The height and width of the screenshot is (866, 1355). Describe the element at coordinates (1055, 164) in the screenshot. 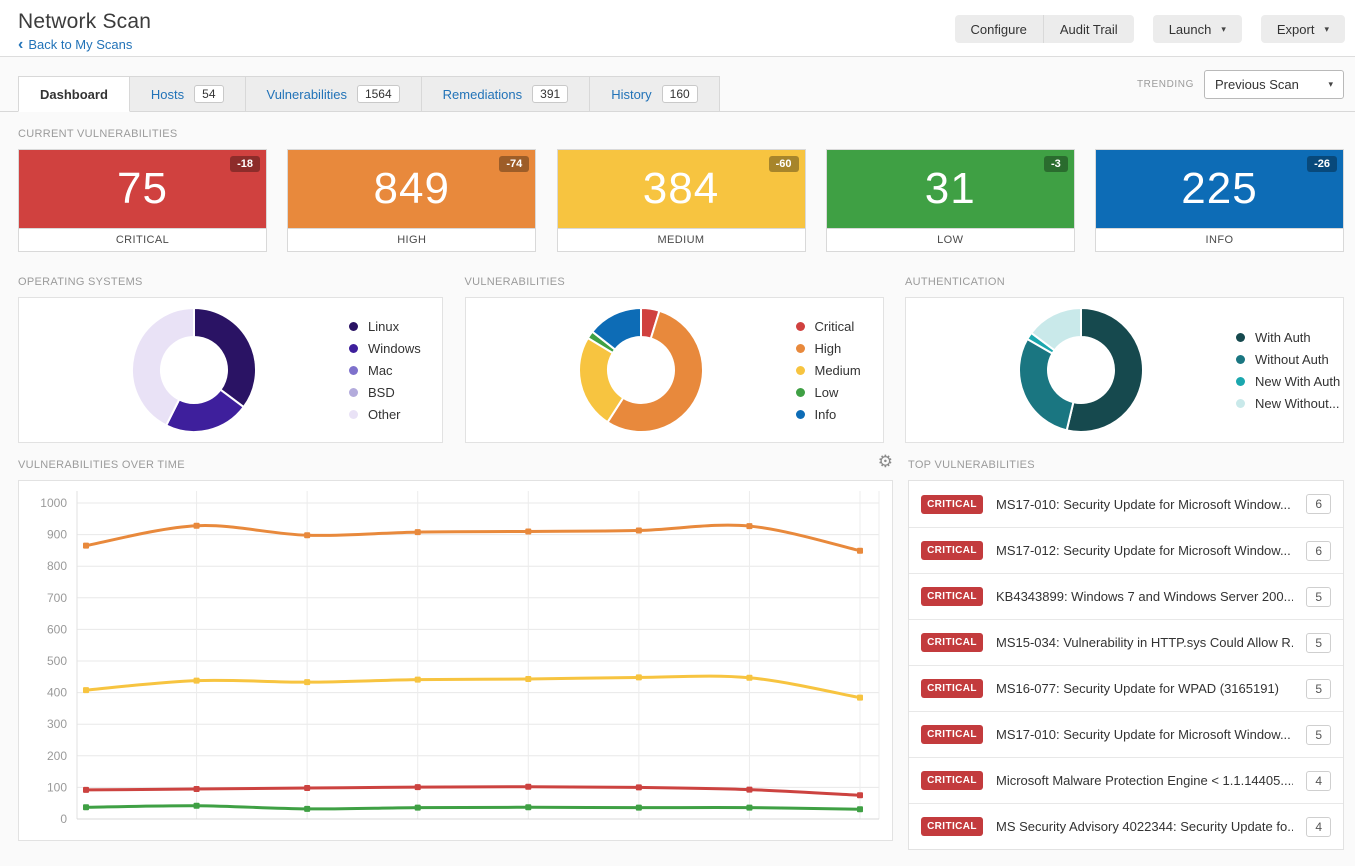

I see `severity-delta-badge: -3` at that location.